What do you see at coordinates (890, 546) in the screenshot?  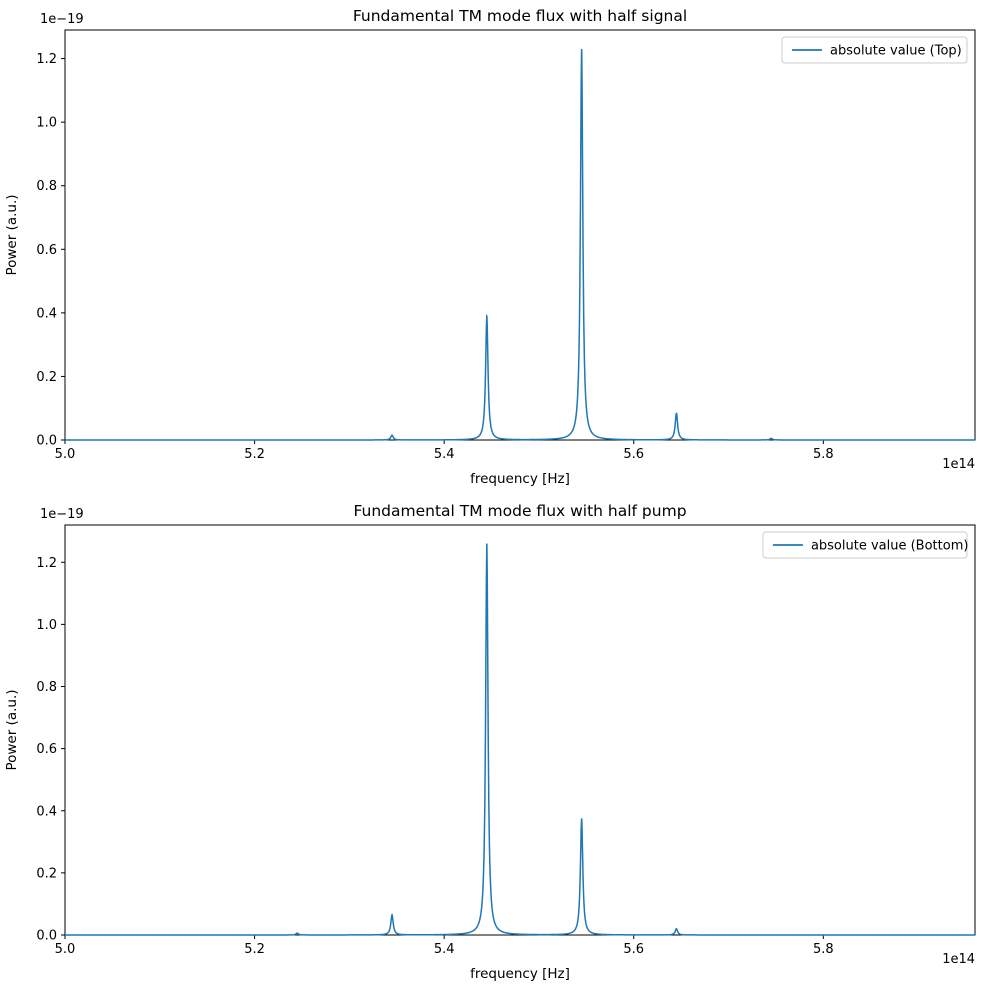 I see `legend-label: absolute value (Bottom)` at bounding box center [890, 546].